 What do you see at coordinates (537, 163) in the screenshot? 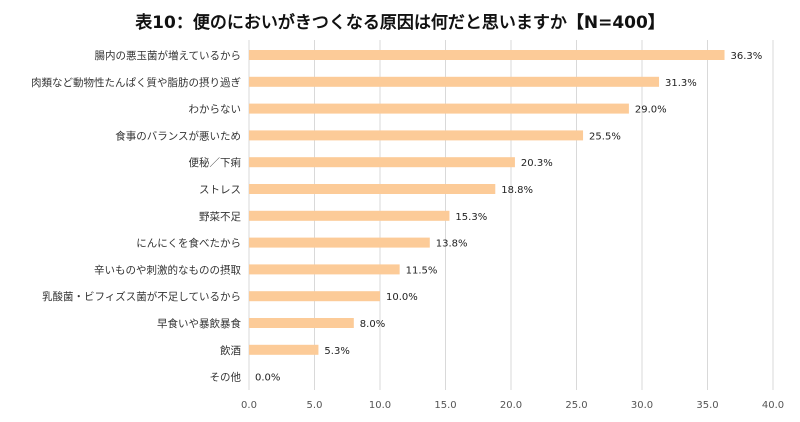
I see `value-label: 20.3%` at bounding box center [537, 163].